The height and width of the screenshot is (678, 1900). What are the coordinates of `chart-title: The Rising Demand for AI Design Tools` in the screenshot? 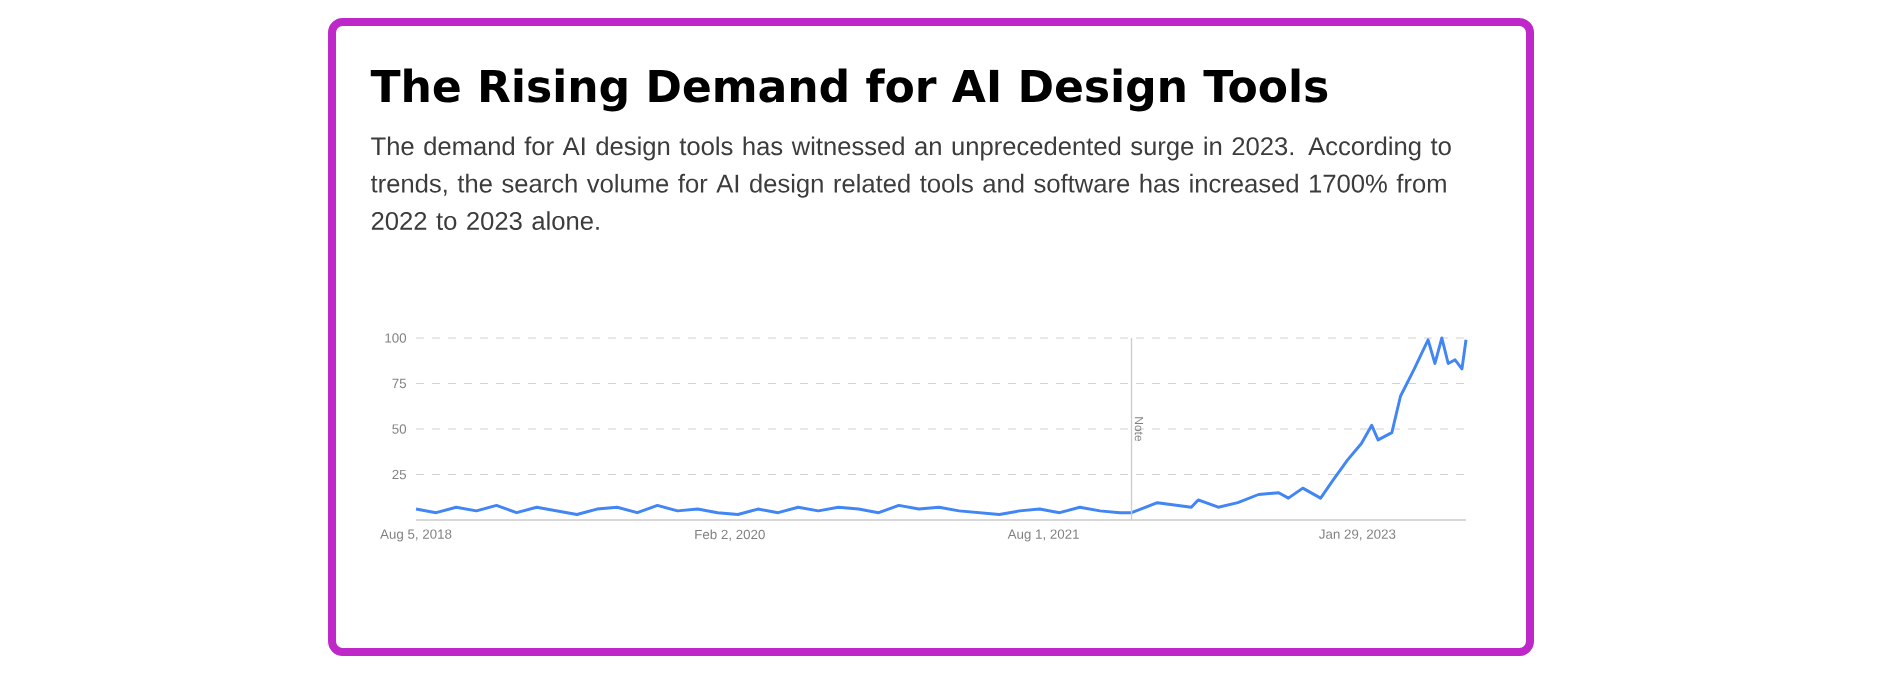 It's located at (849, 90).